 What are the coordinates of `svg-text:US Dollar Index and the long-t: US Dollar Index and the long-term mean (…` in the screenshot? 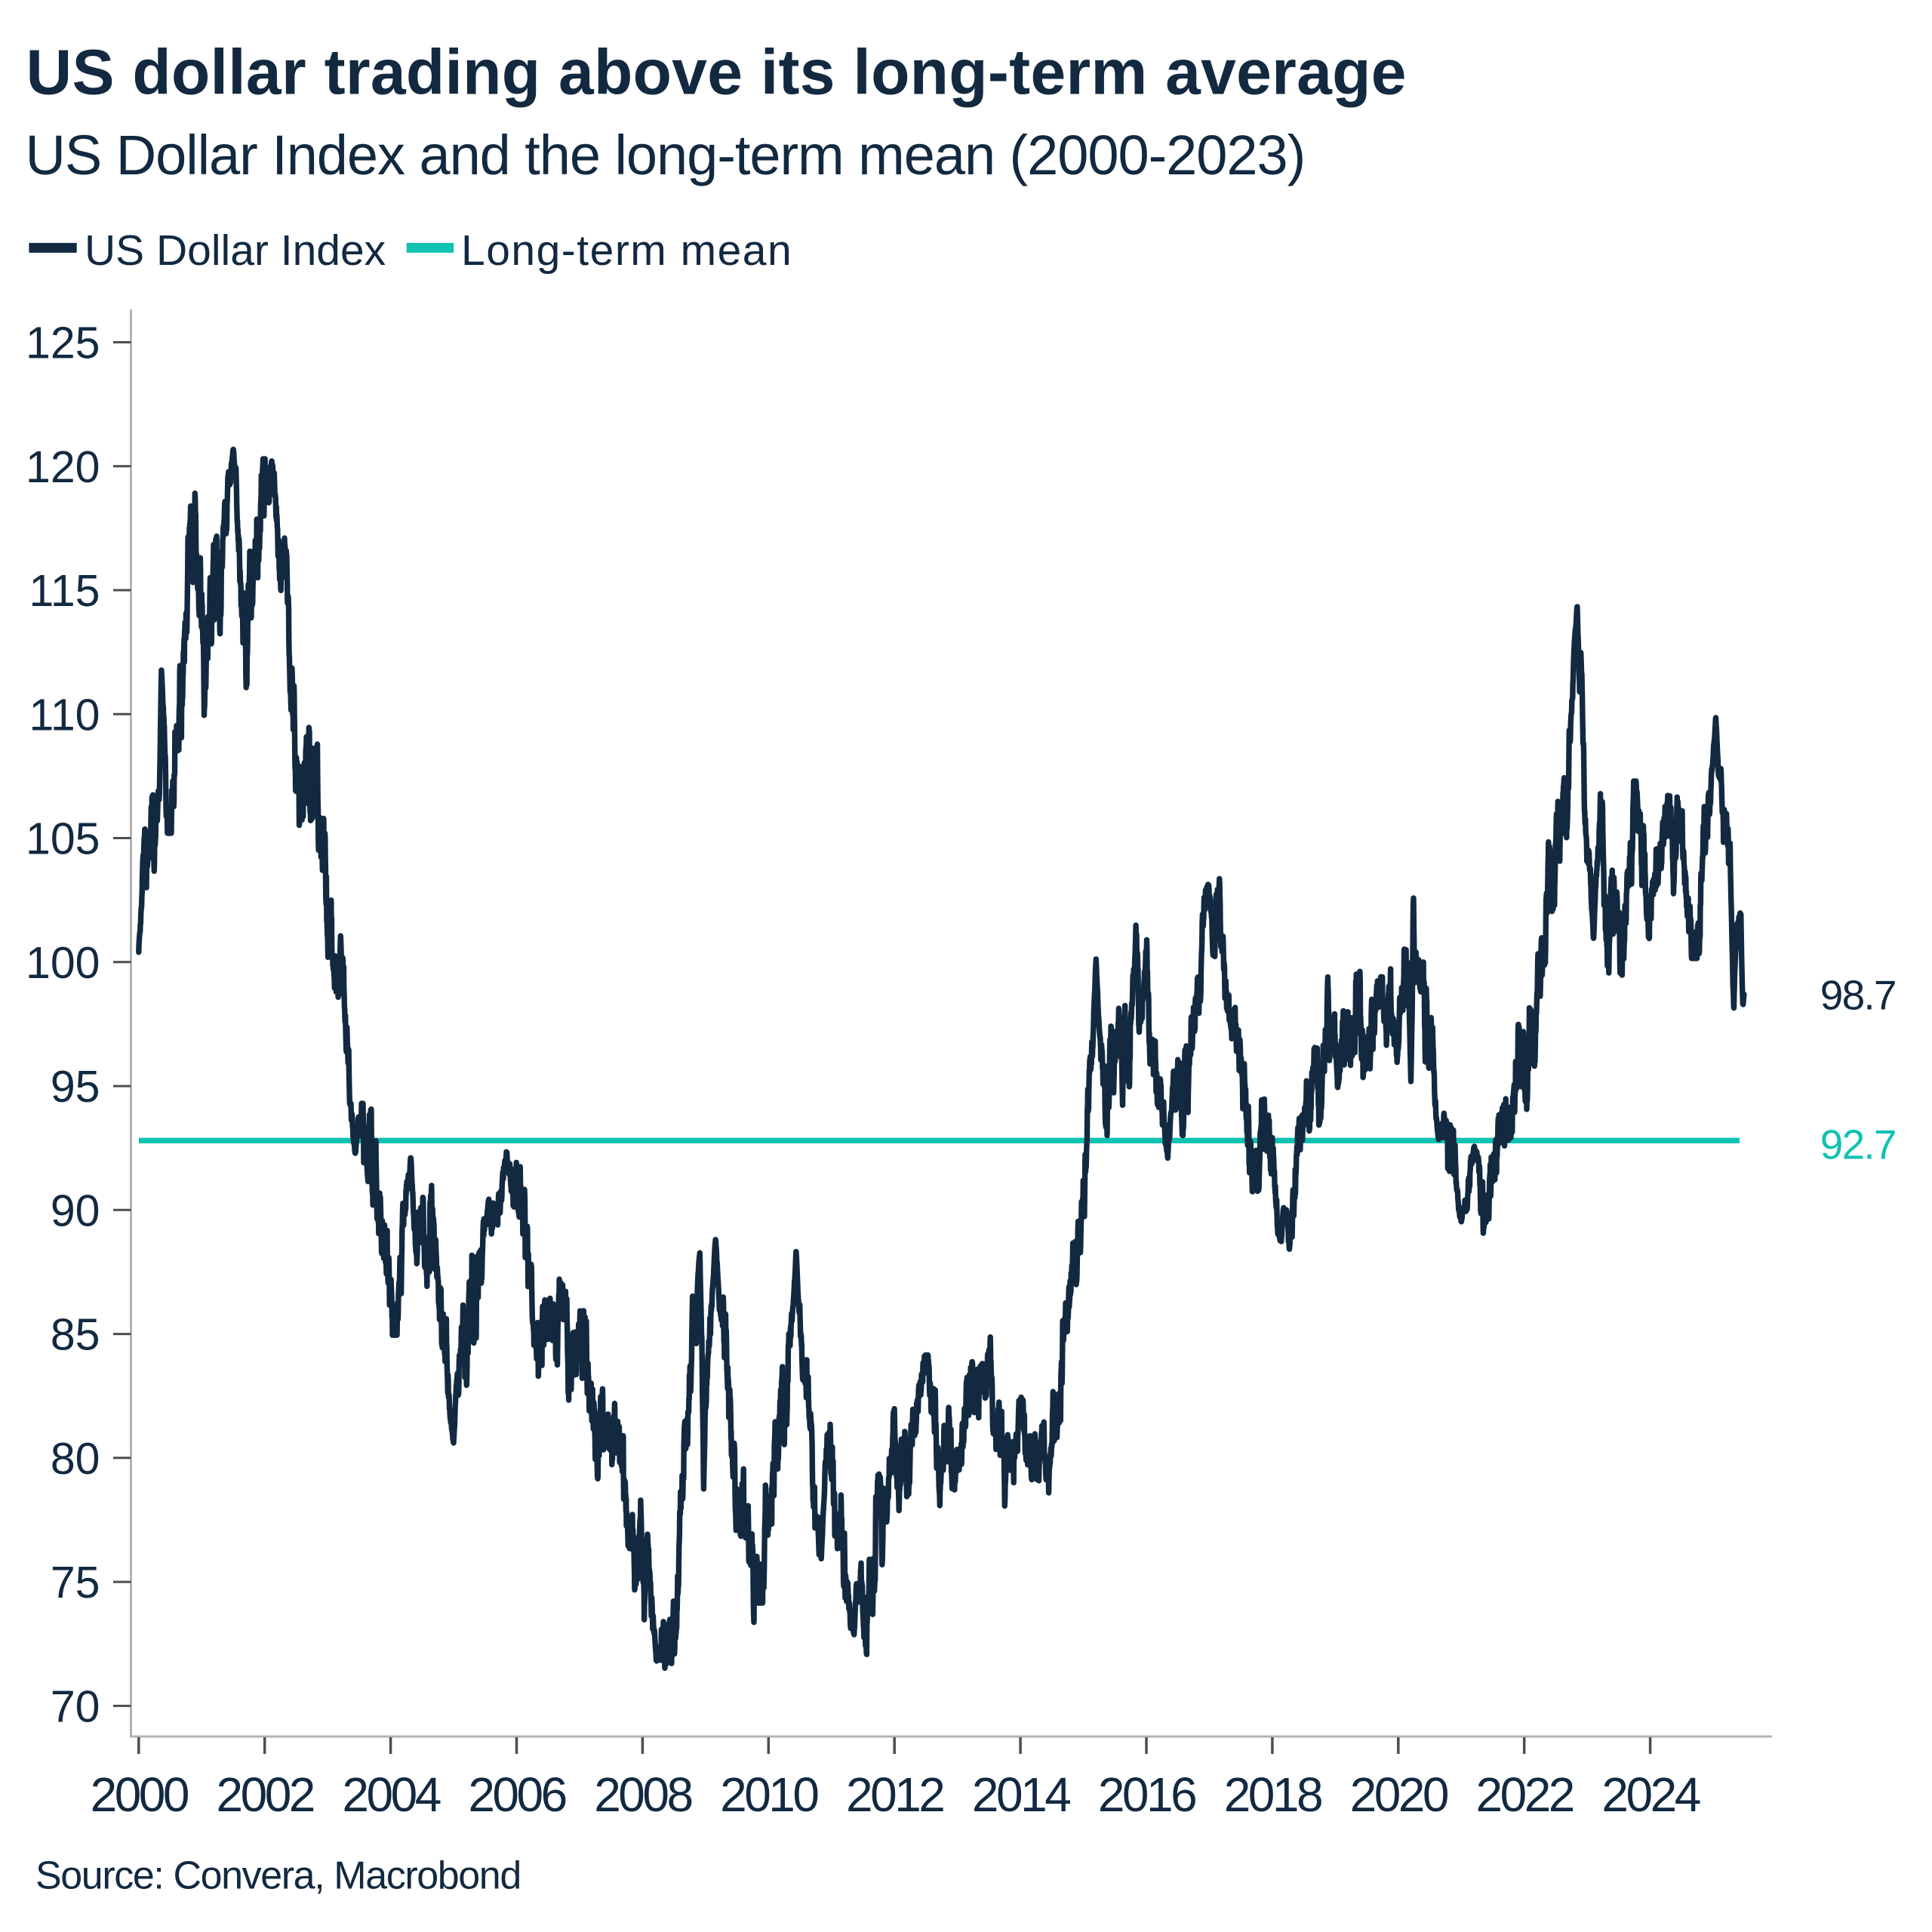 It's located at (666, 155).